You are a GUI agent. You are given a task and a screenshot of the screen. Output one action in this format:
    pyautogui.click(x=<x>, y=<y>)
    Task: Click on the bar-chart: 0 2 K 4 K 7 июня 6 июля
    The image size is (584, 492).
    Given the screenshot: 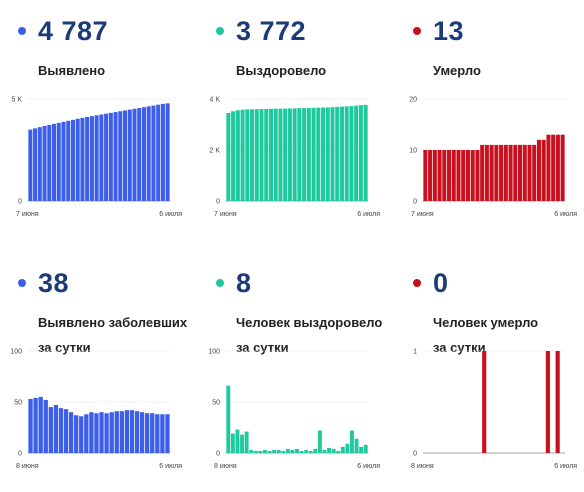 What is the action you would take?
    pyautogui.click(x=294, y=158)
    